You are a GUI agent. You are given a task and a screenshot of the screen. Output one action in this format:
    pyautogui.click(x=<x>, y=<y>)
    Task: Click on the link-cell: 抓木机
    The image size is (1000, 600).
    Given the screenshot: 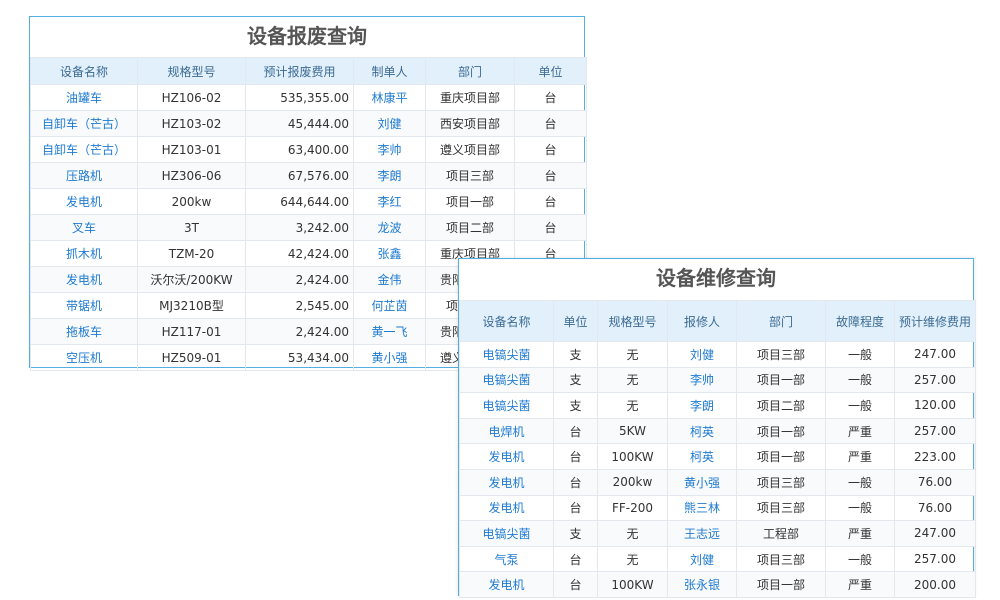 What is the action you would take?
    pyautogui.click(x=84, y=253)
    